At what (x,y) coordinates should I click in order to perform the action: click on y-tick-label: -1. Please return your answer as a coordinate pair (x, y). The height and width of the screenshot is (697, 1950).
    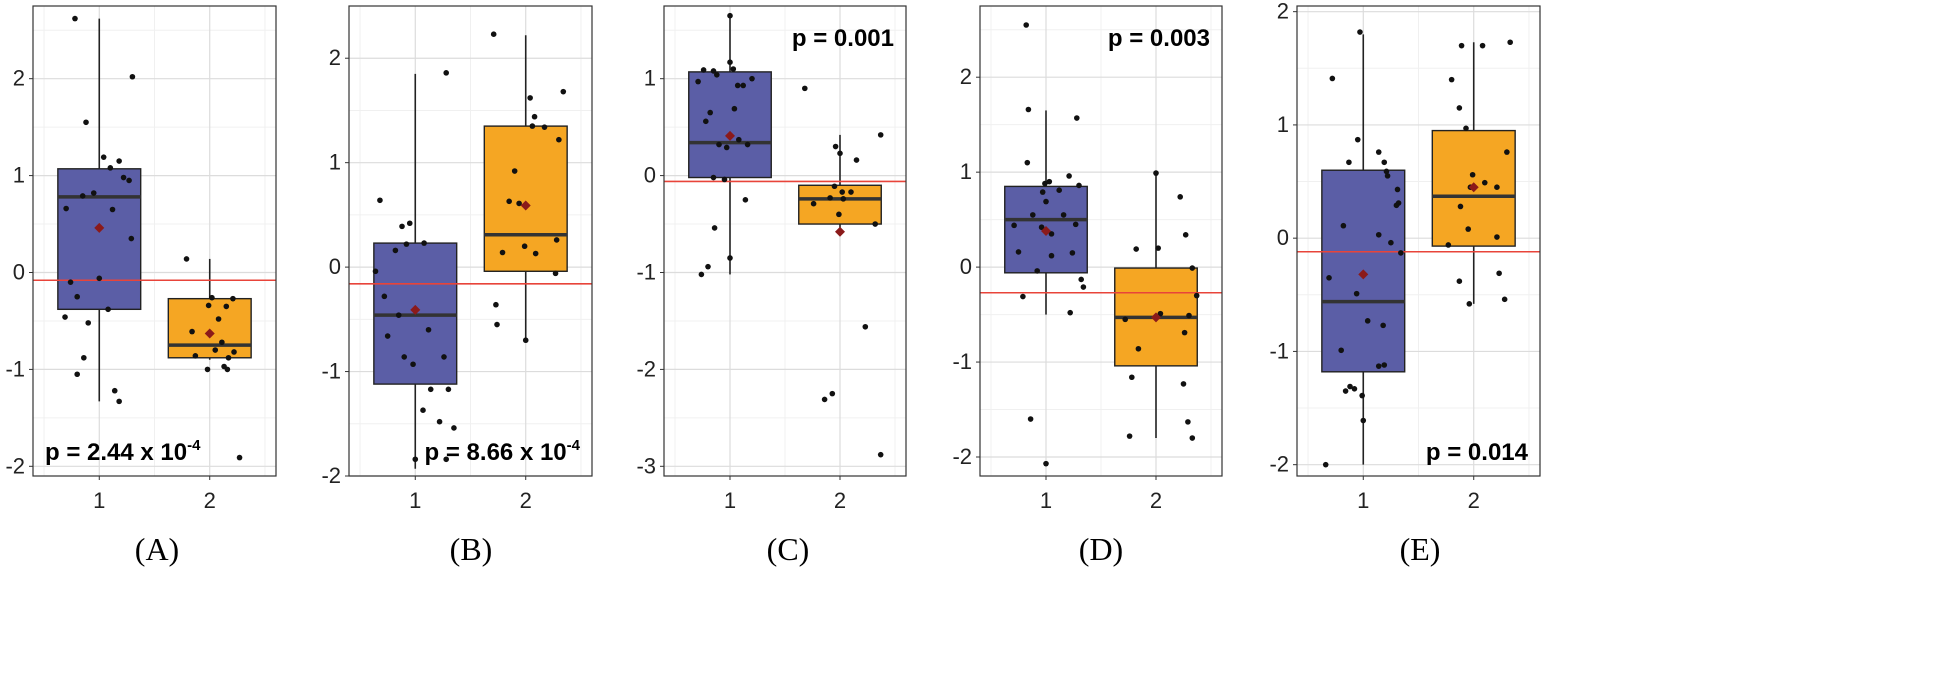
    Looking at the image, I should click on (331, 371).